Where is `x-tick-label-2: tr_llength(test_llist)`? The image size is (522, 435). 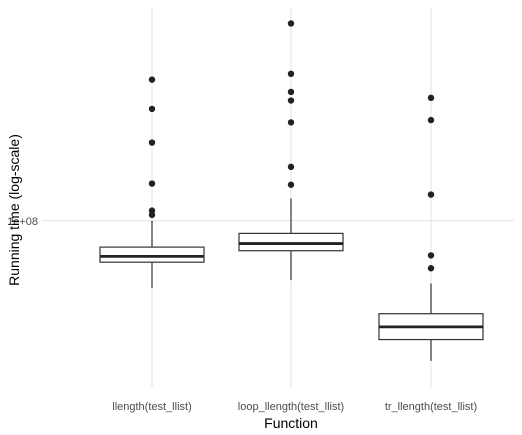
x-tick-label-2: tr_llength(test_llist) is located at coordinates (431, 407).